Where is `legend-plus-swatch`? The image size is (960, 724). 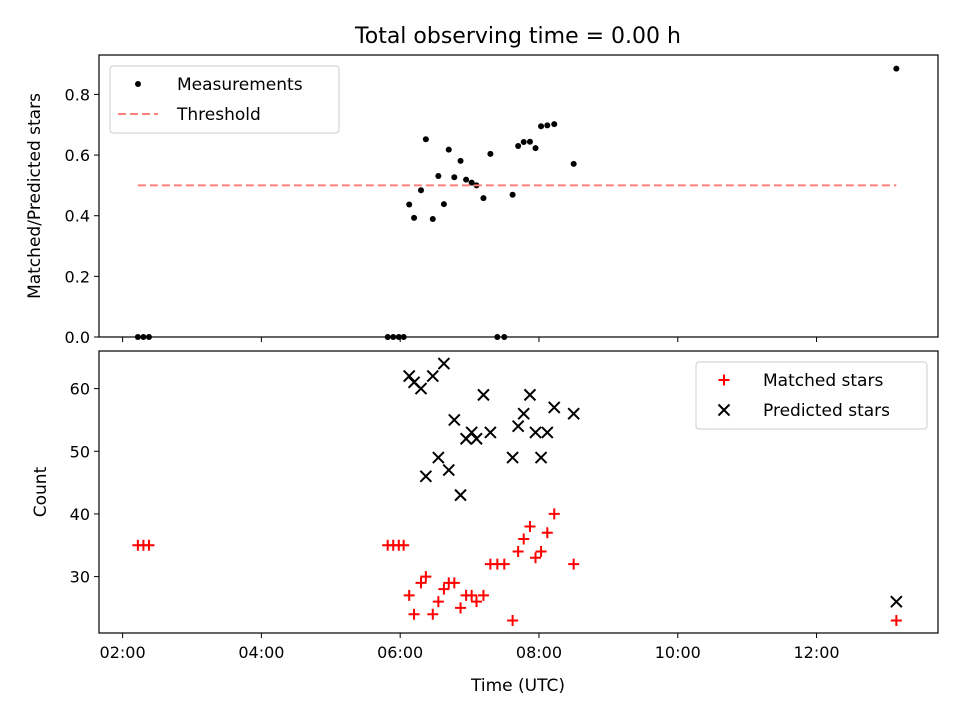
legend-plus-swatch is located at coordinates (724, 380).